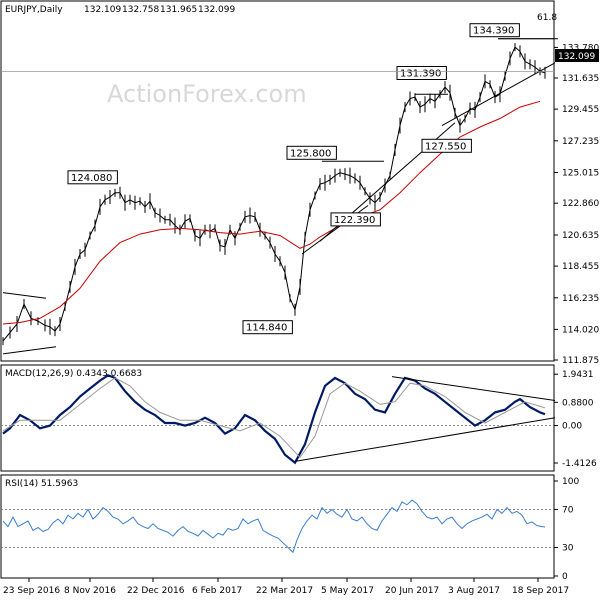  What do you see at coordinates (580, 110) in the screenshot?
I see `y-tick-label: 129.455` at bounding box center [580, 110].